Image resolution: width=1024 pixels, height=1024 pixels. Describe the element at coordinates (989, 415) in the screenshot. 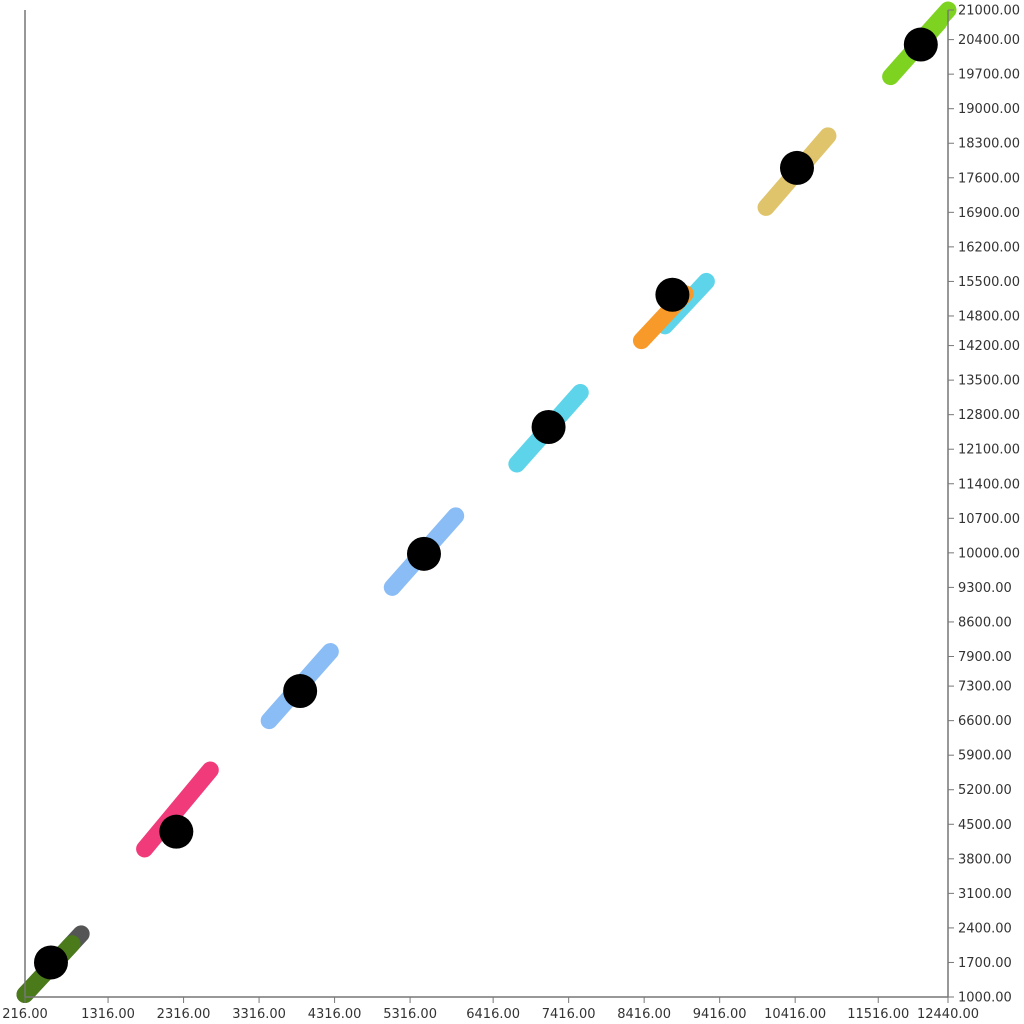

I see `y-tick-label: 12800.00` at that location.